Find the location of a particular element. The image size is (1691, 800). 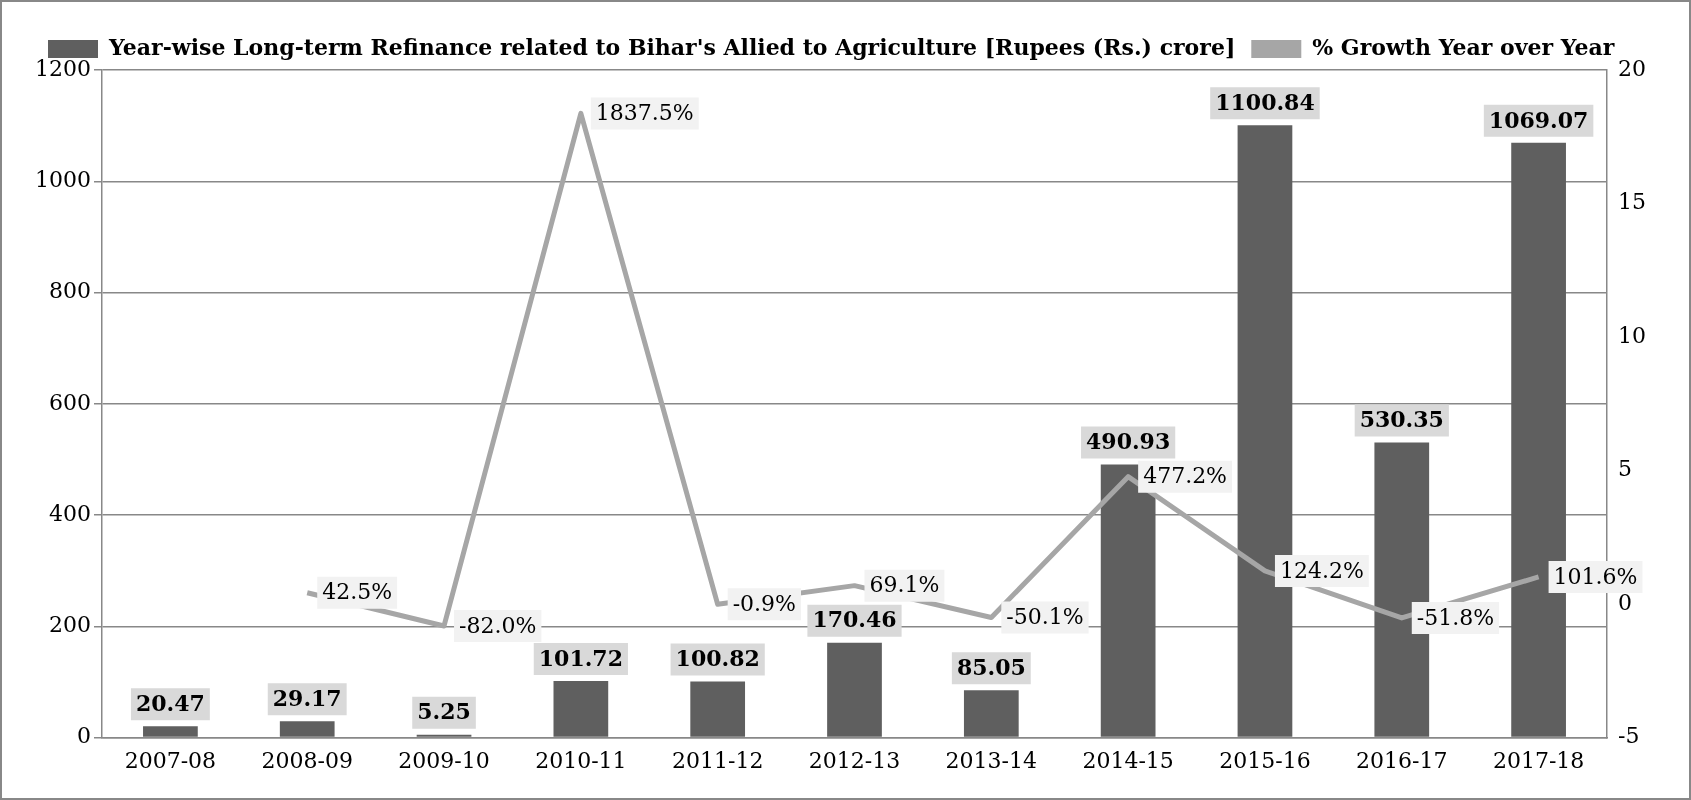

data-label: 101.72 is located at coordinates (580, 657).